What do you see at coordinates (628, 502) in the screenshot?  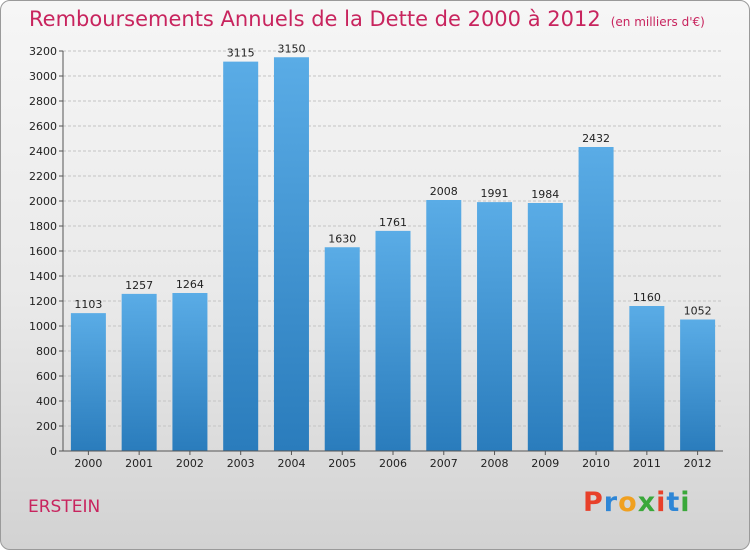 I see `brand-letter: o` at bounding box center [628, 502].